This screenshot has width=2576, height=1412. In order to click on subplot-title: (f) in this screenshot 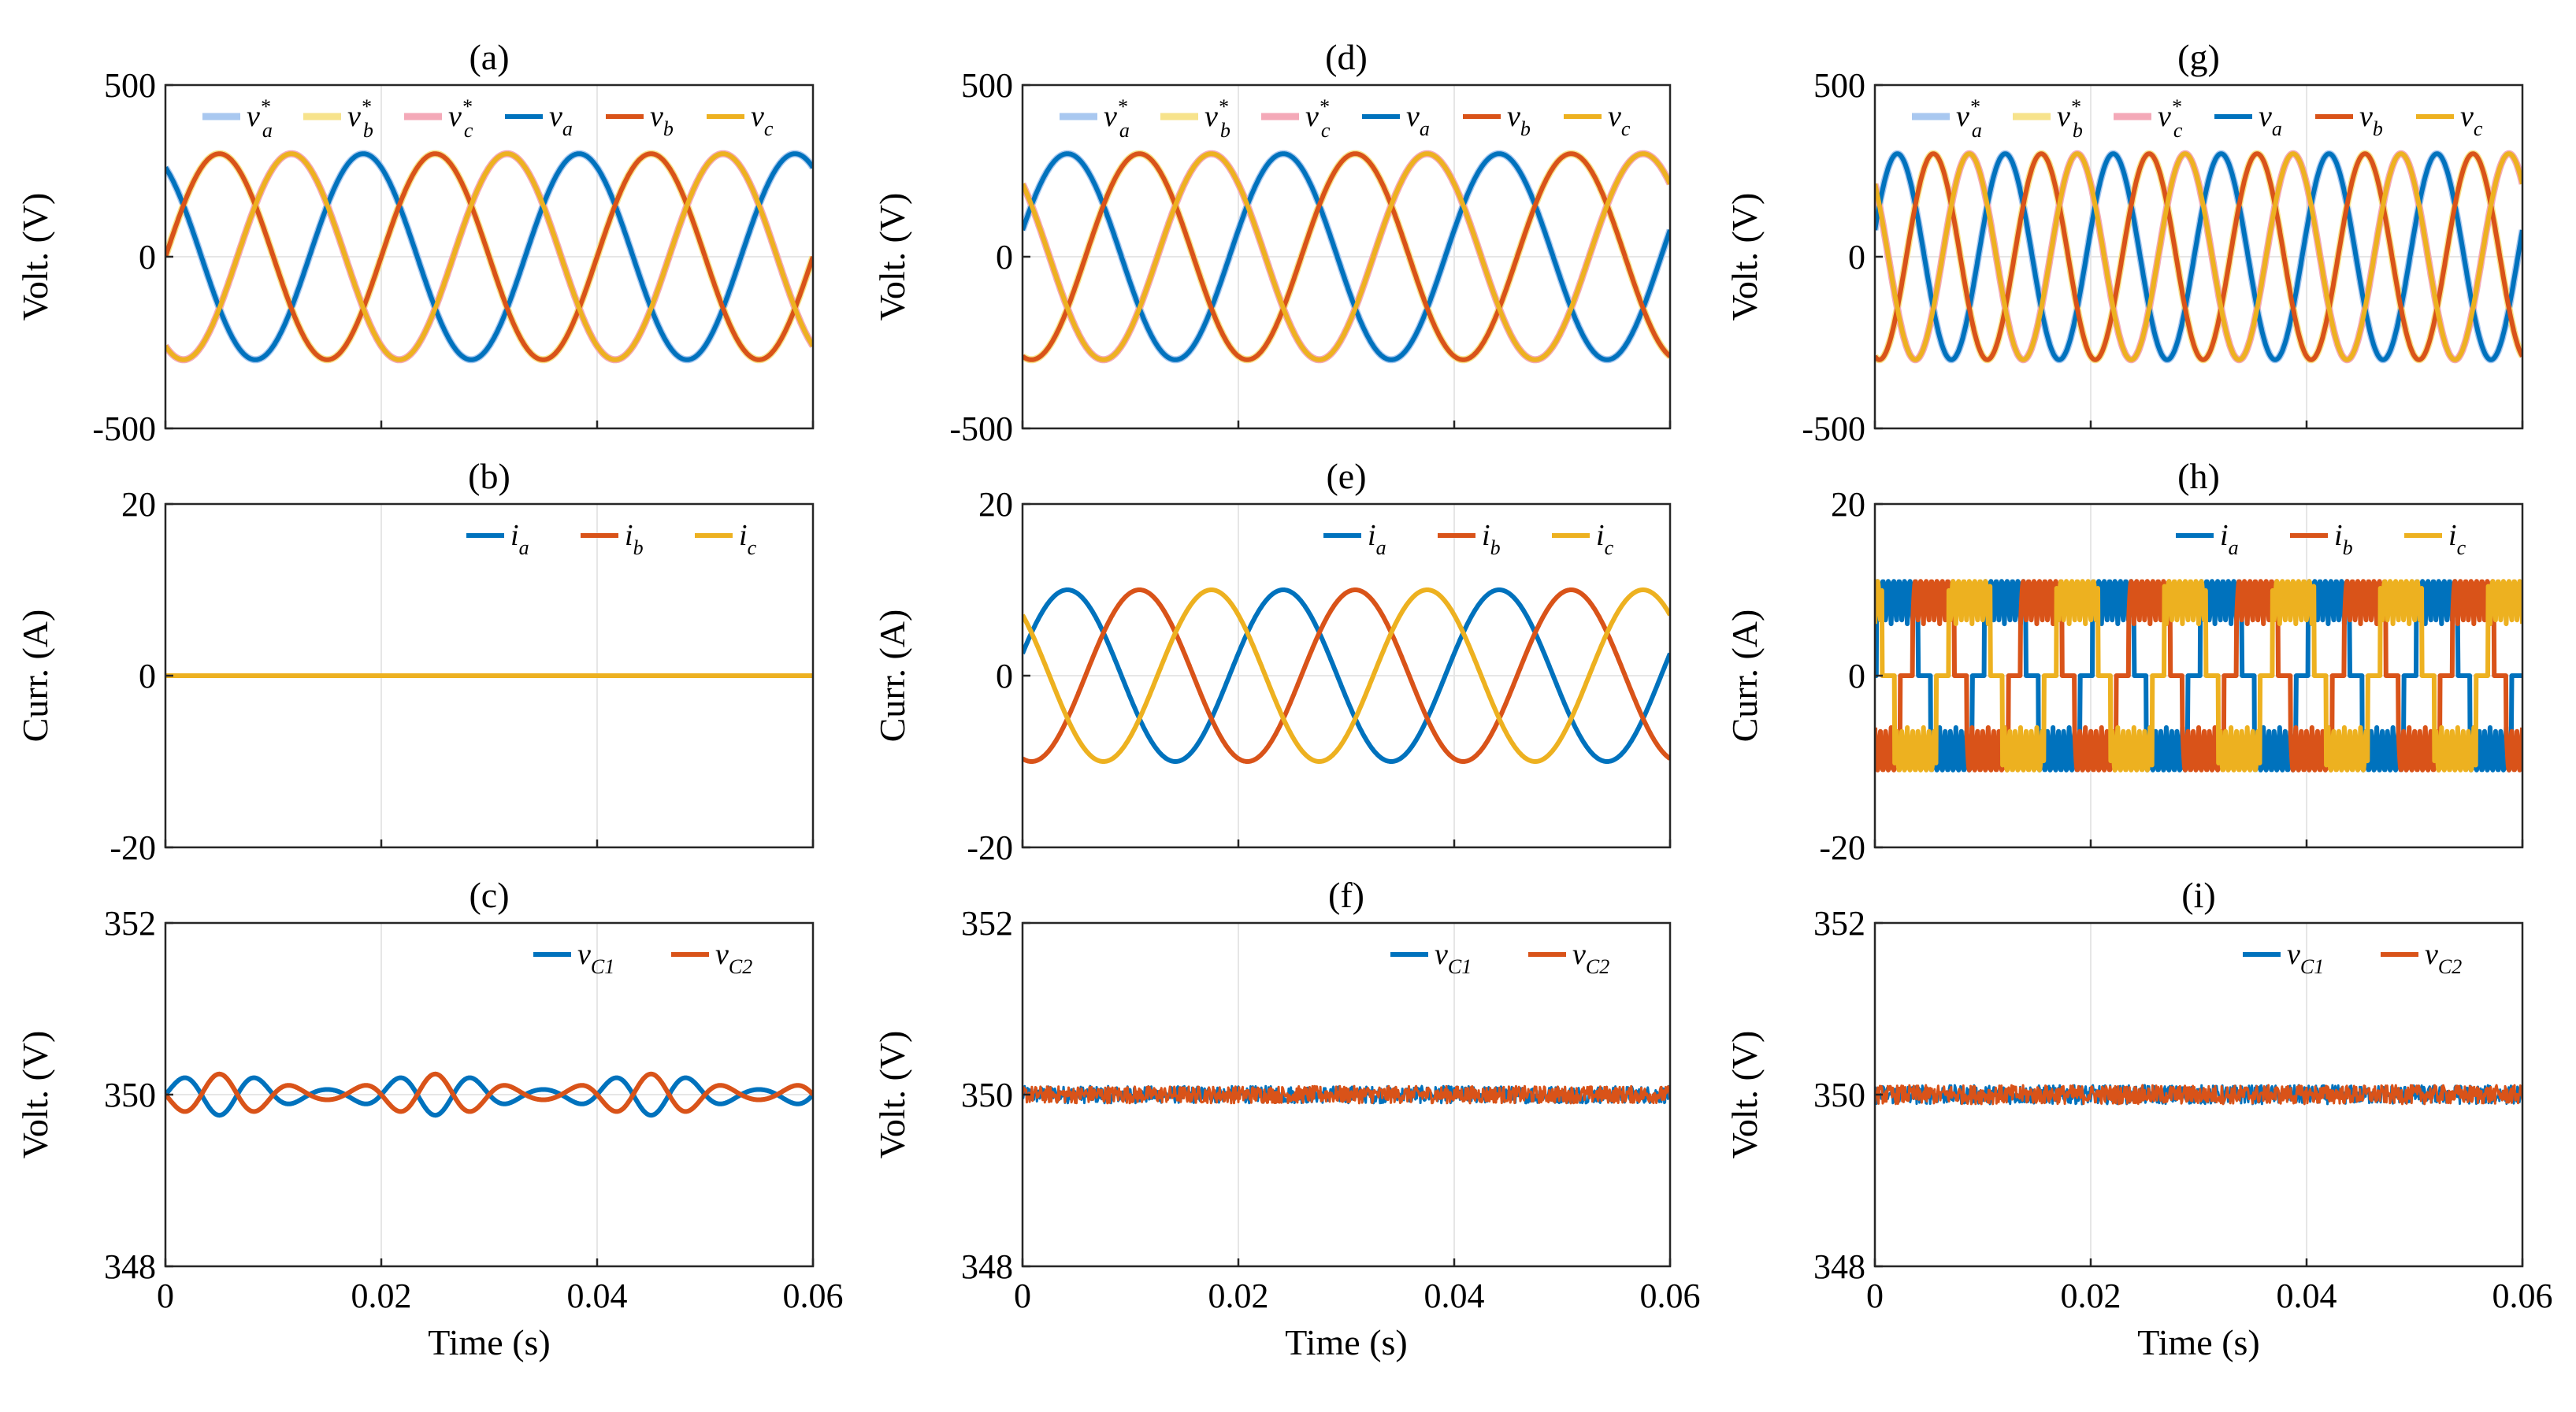, I will do `click(1346, 895)`.